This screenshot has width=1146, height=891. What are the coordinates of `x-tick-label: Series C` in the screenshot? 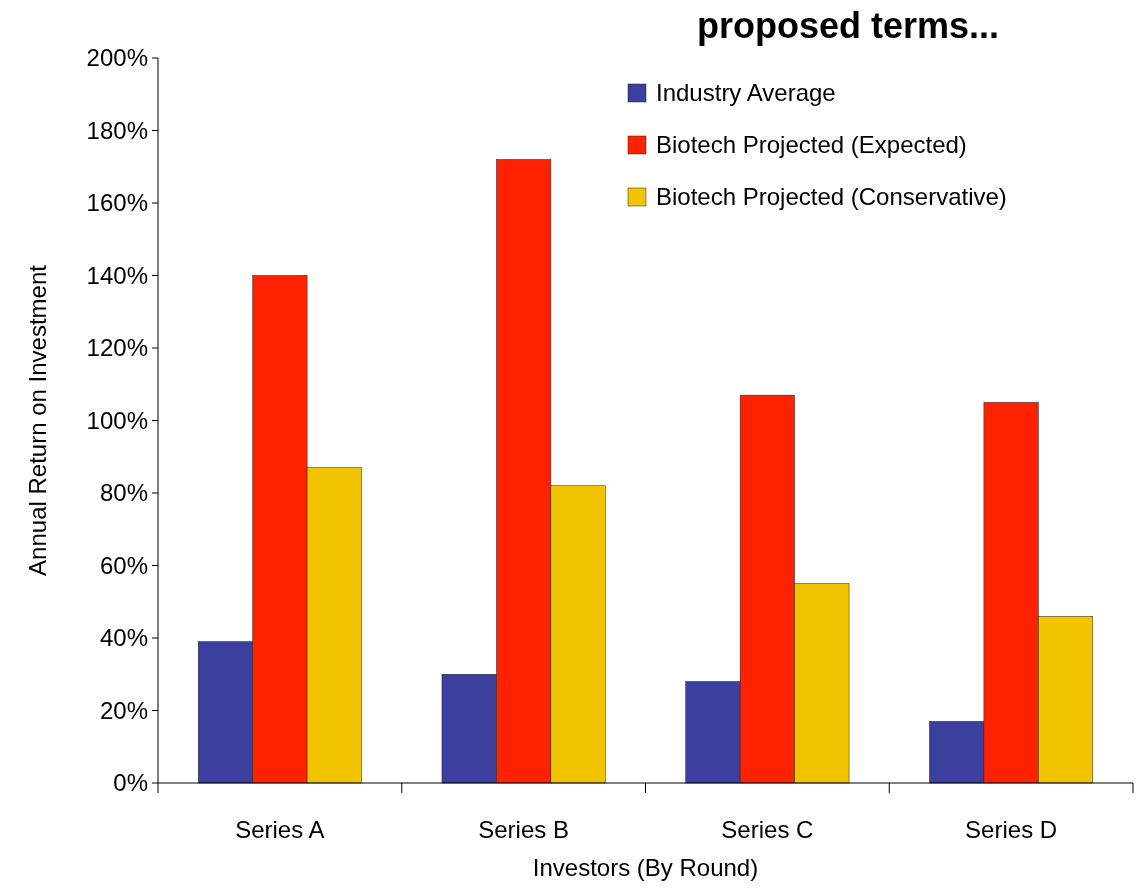 It's located at (767, 829).